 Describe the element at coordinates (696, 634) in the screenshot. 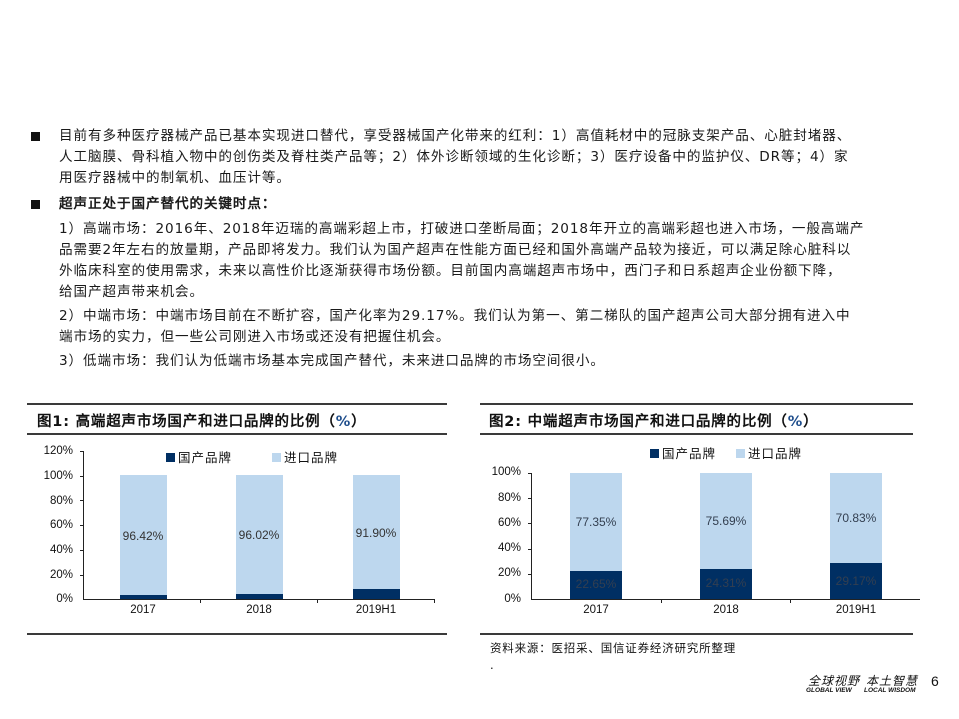

I see `figure-2-bottom-rule` at that location.